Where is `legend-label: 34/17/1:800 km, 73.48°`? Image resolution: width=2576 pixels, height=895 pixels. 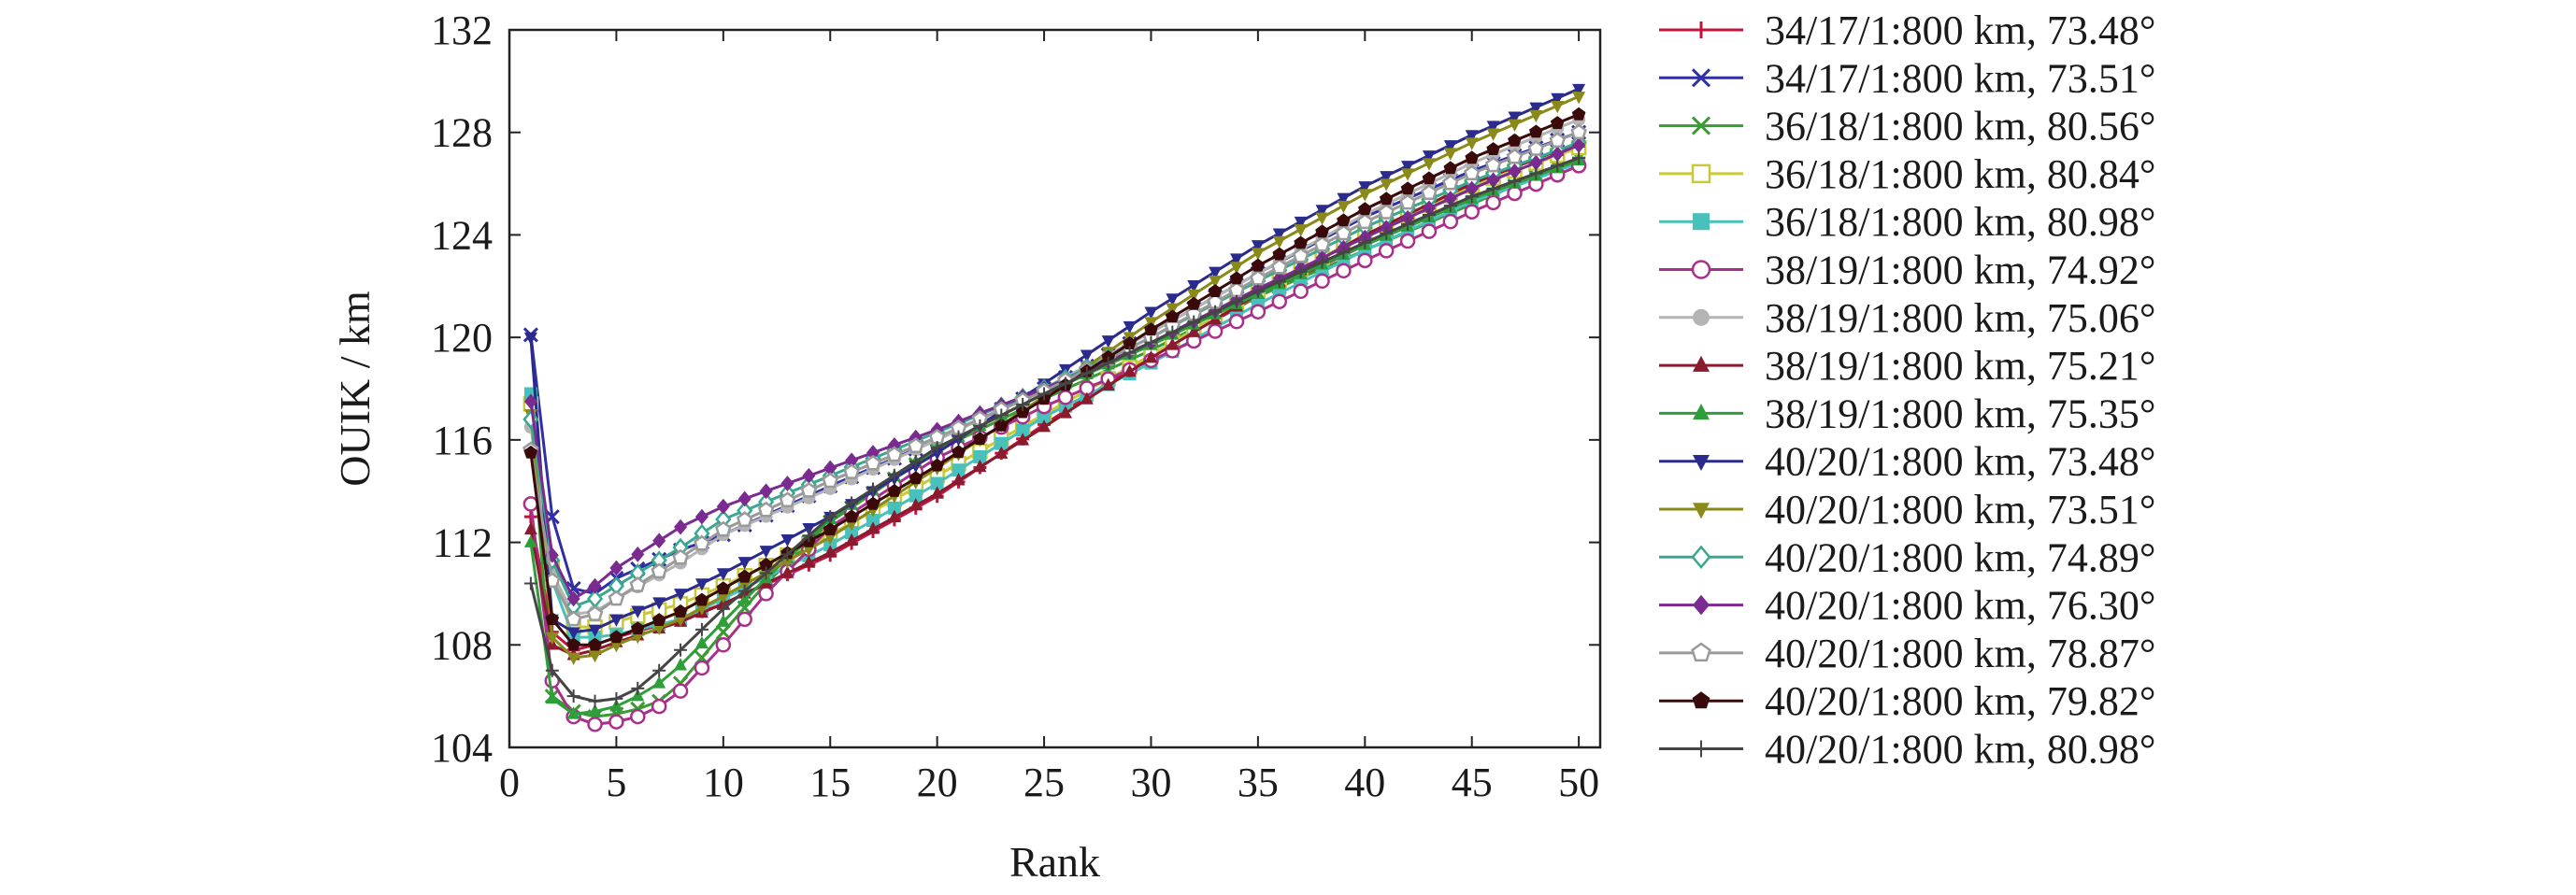
legend-label: 34/17/1:800 km, 73.48° is located at coordinates (1960, 30).